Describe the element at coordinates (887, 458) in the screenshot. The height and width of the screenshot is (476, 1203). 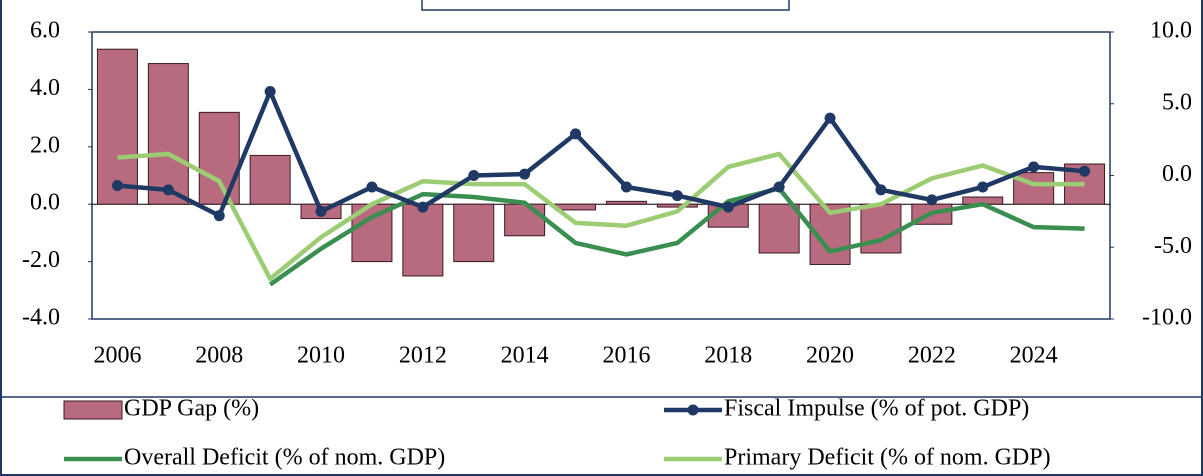
I see `legend-label: Primary Deficit (% of nom. GDP)` at that location.